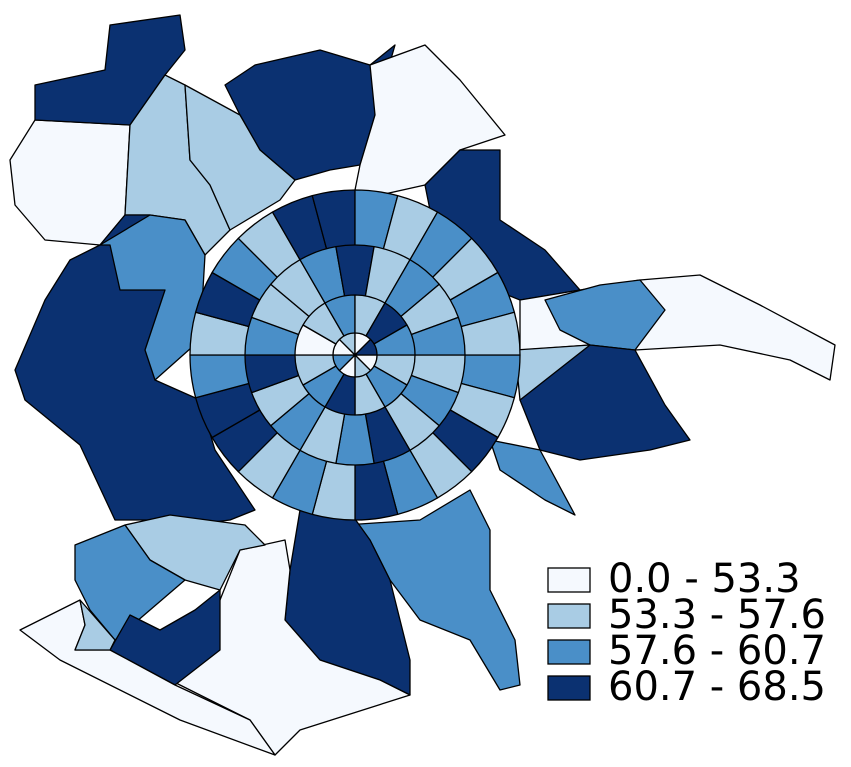 This screenshot has width=851, height=767. Describe the element at coordinates (717, 687) in the screenshot. I see `legend-label: 60.7 - 68.5` at that location.